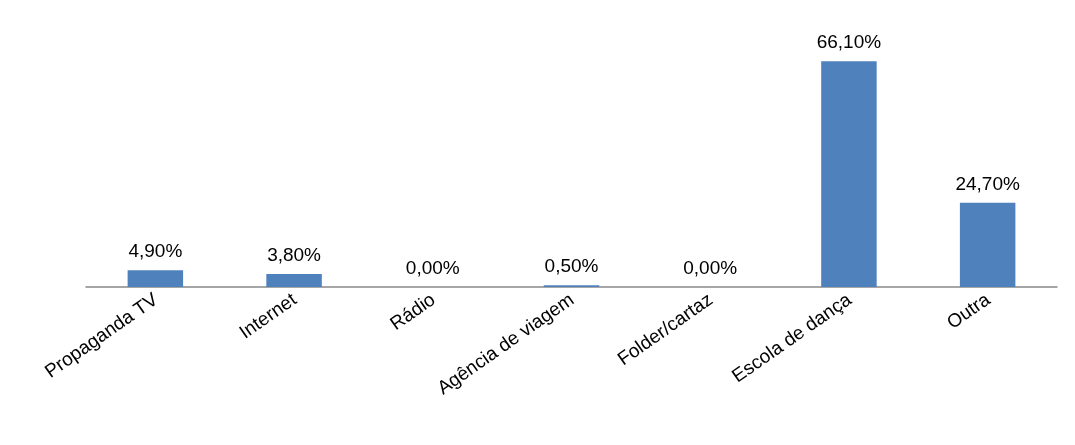 Image resolution: width=1075 pixels, height=445 pixels. Describe the element at coordinates (987, 183) in the screenshot. I see `data-label: 24,70%` at that location.